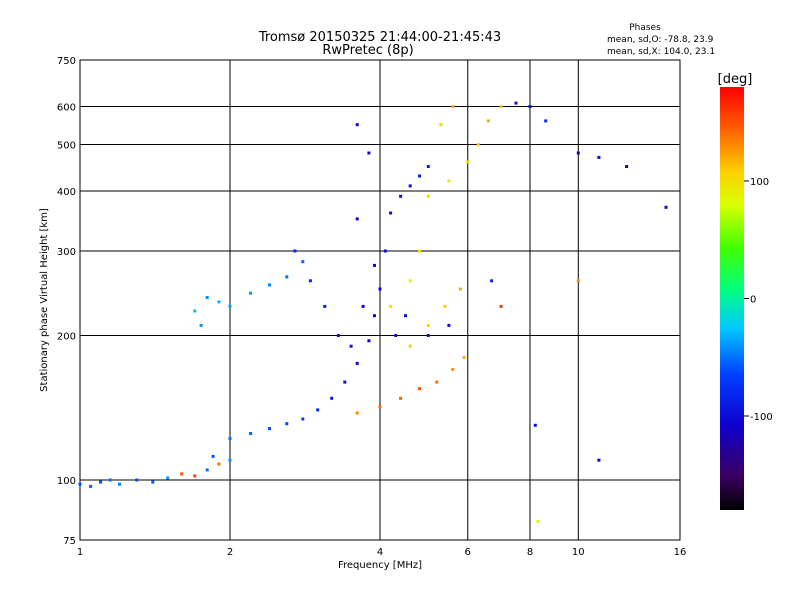 The width and height of the screenshot is (800, 600). What do you see at coordinates (66, 61) in the screenshot?
I see `y-tick-label: 750` at bounding box center [66, 61].